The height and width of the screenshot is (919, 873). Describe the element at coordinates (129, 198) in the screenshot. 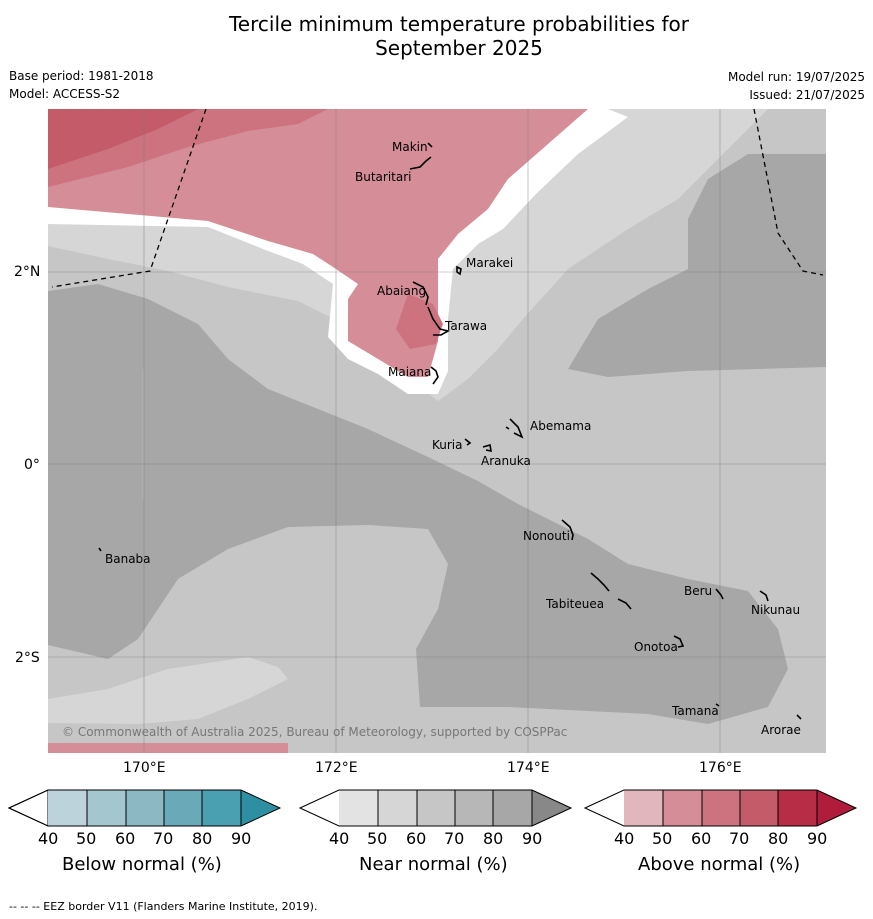

I see `eez-border-west` at that location.